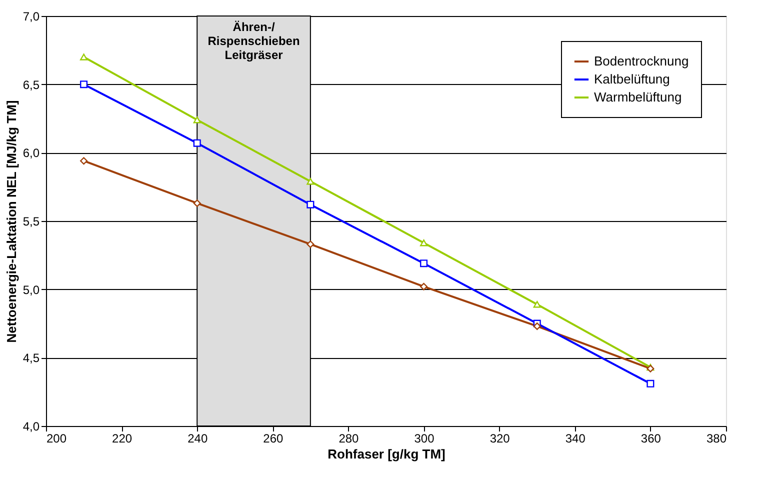 This screenshot has height=482, width=769. I want to click on y-axis-title: Nettoenergie-Laktation NEL [MJ/kg TM], so click(11, 221).